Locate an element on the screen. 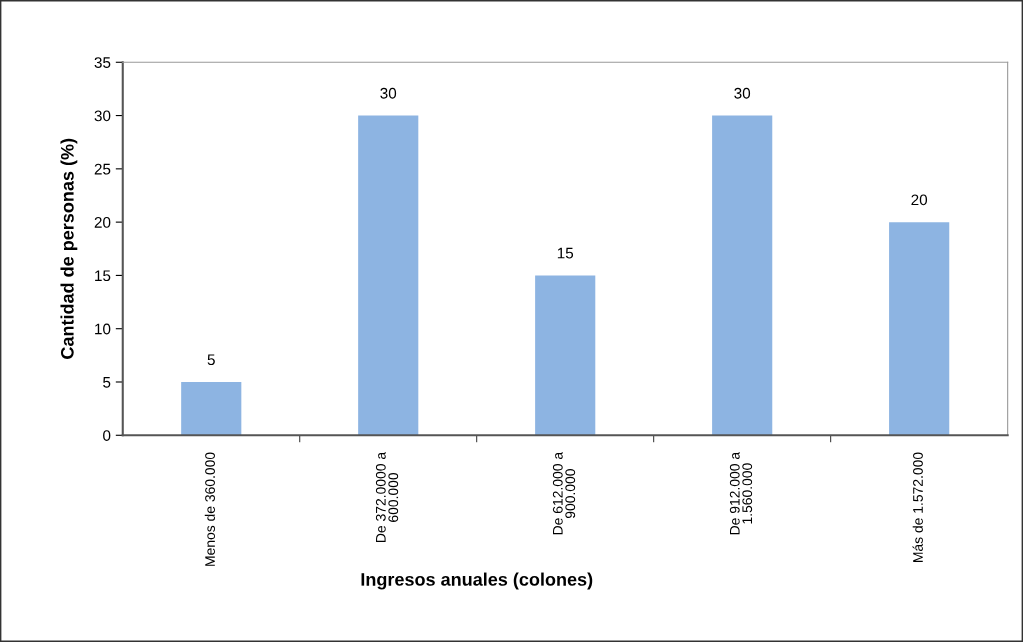 The height and width of the screenshot is (642, 1023). x-tick-label: Menos de 360.000 is located at coordinates (209, 509).